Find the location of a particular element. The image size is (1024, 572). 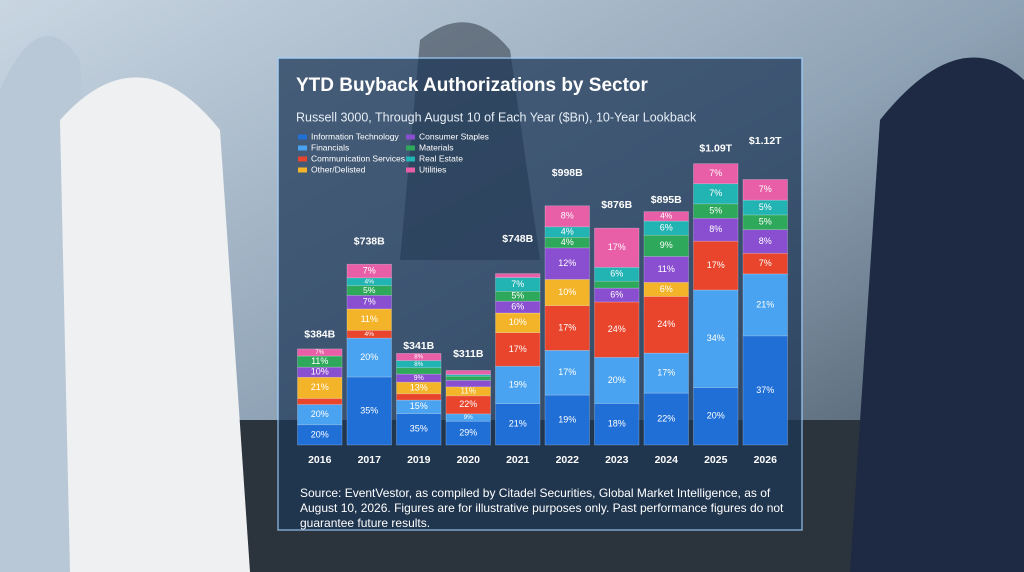

total-label: $895B is located at coordinates (666, 200).